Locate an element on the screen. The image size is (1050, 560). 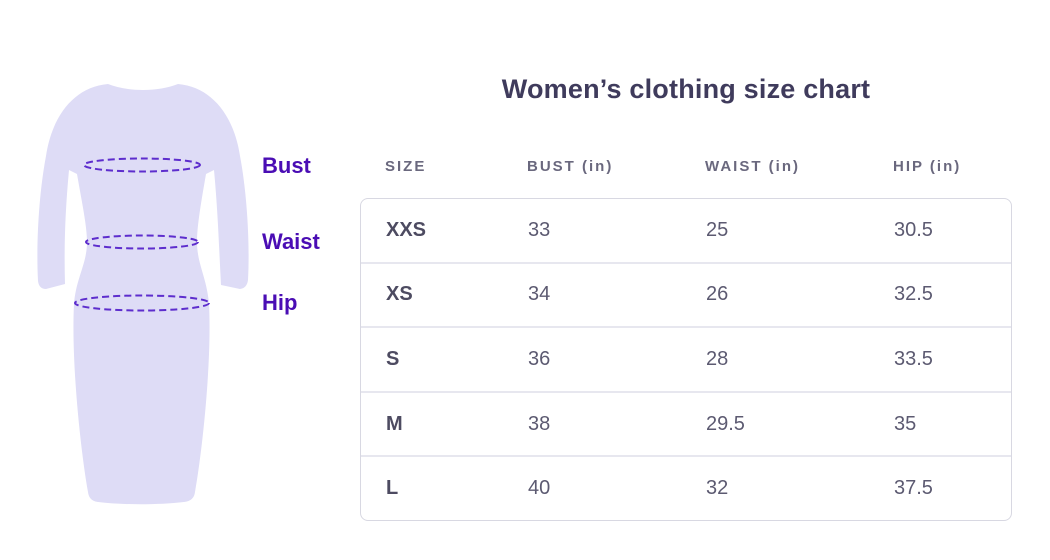
waist-cell: 26 is located at coordinates (717, 294).